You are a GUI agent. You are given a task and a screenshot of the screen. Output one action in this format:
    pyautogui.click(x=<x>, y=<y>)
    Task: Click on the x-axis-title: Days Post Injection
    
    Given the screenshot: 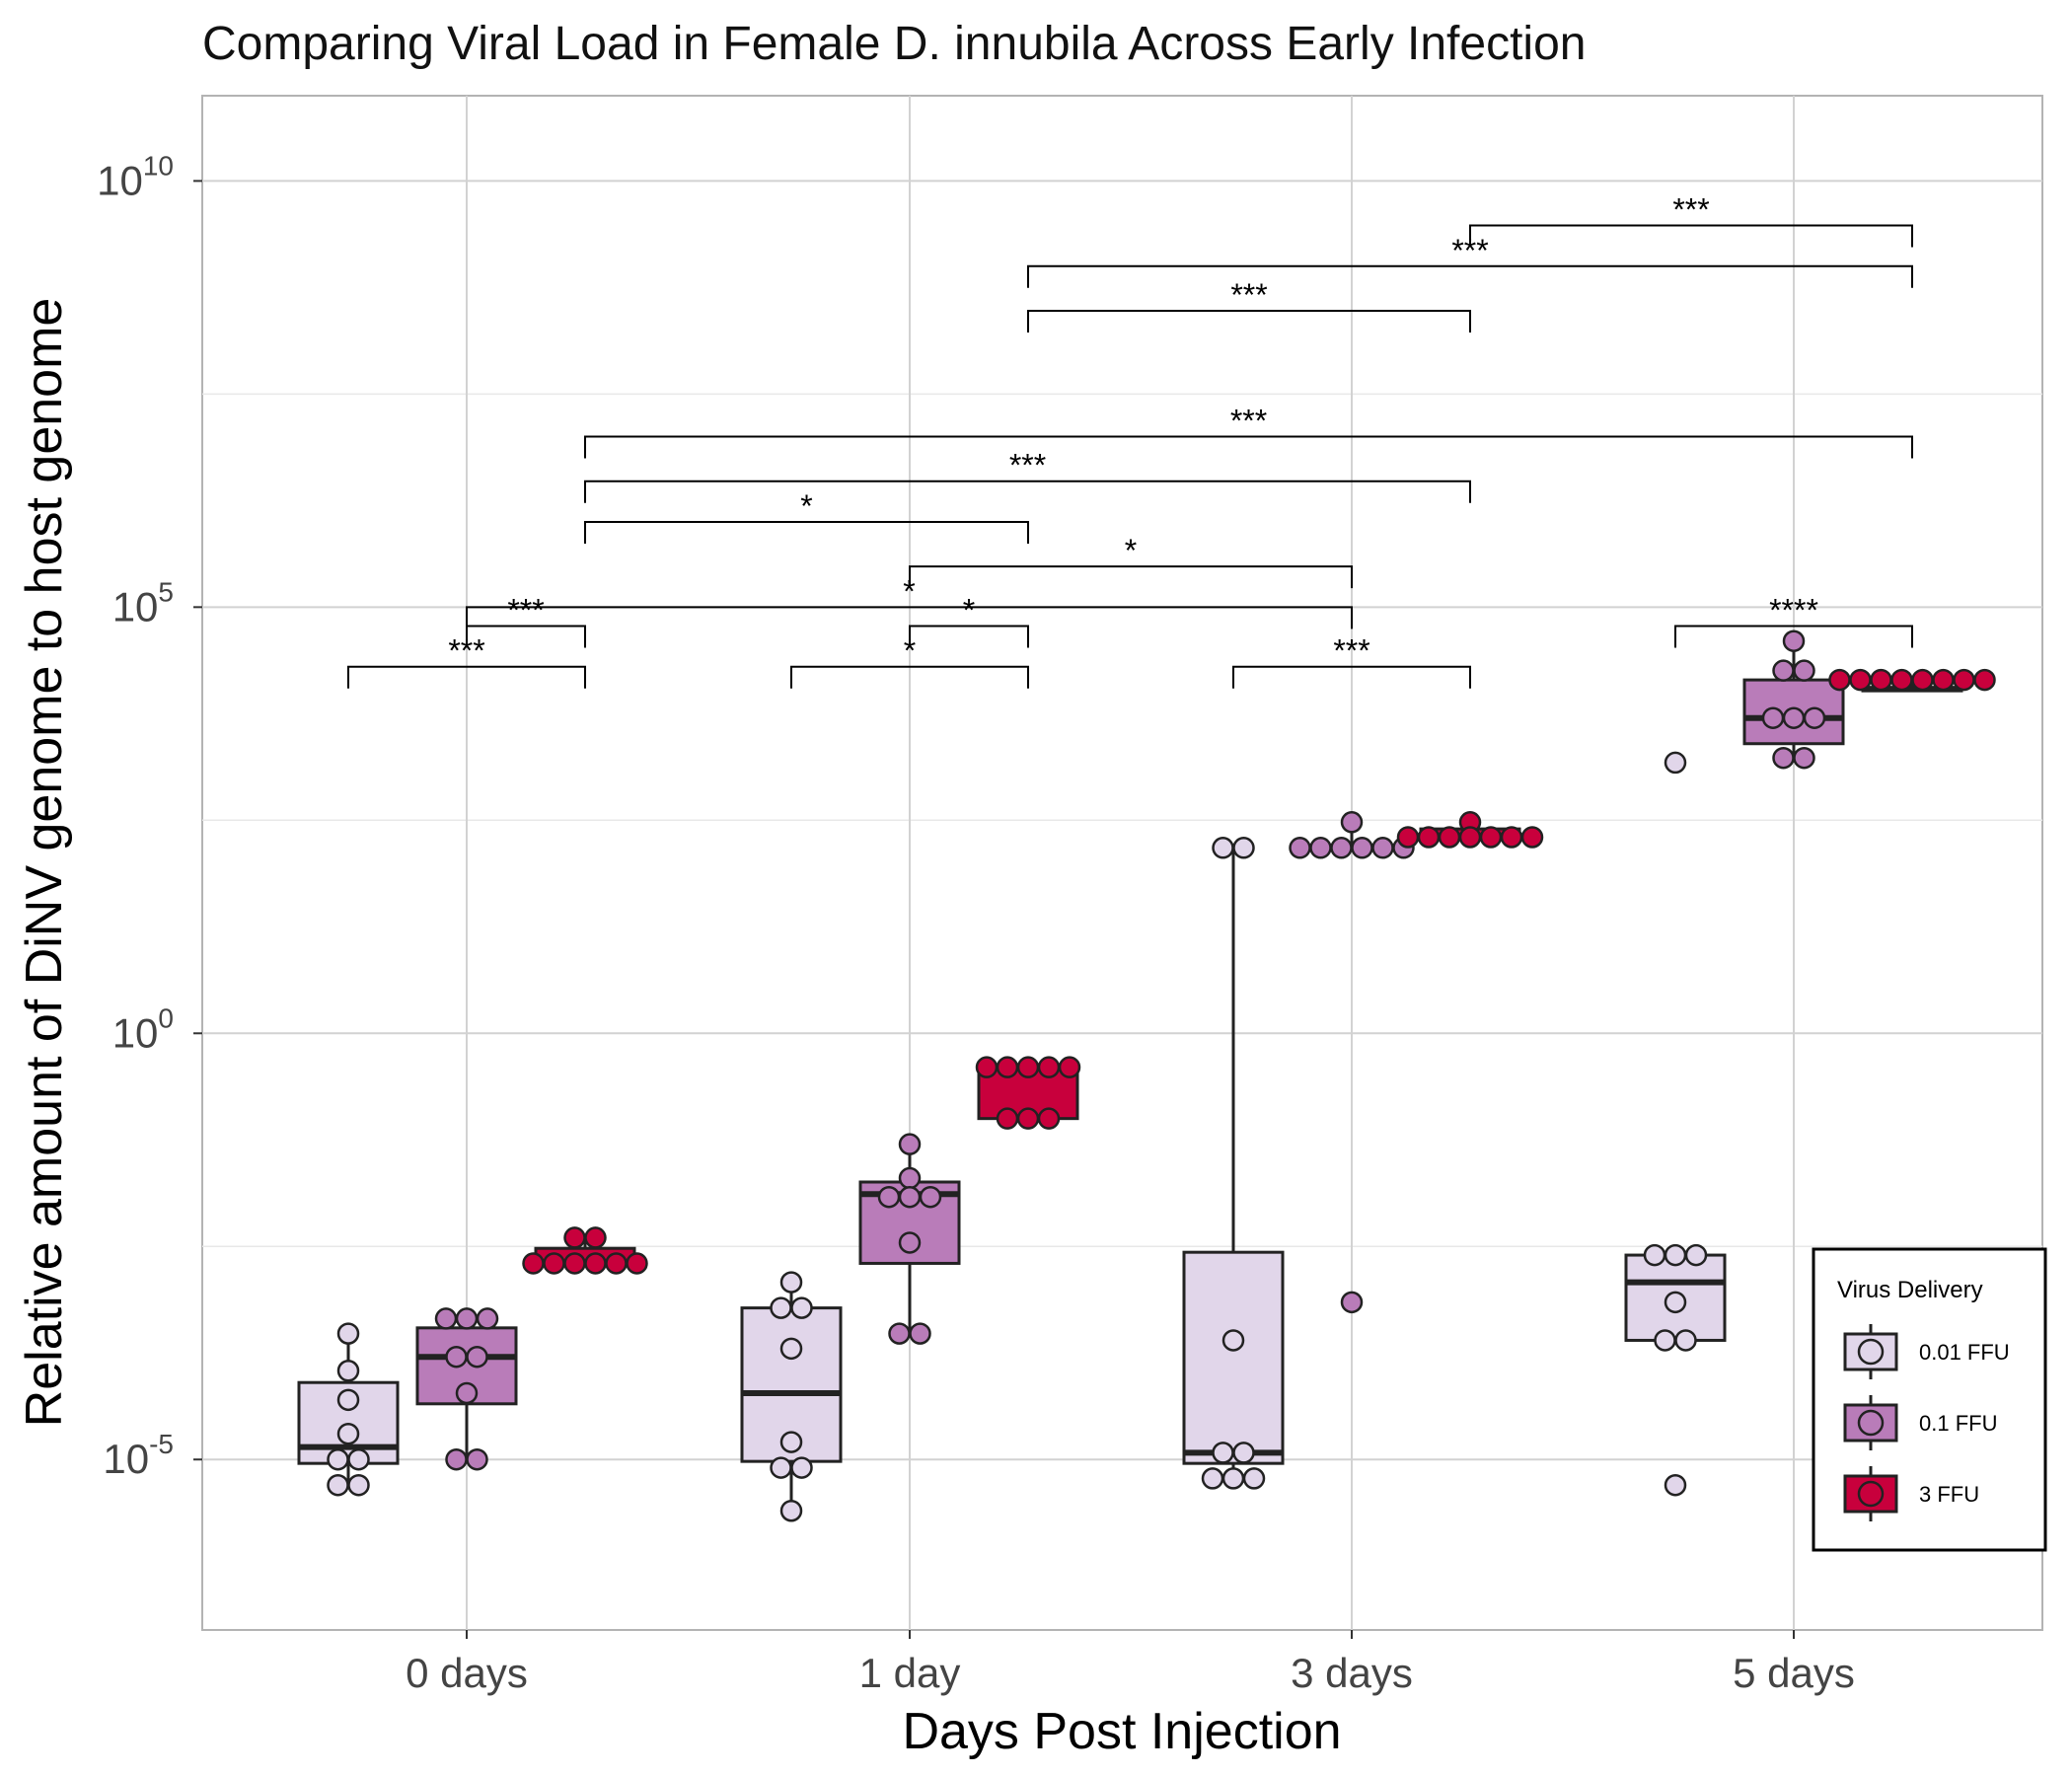 What is the action you would take?
    pyautogui.click(x=1121, y=1732)
    